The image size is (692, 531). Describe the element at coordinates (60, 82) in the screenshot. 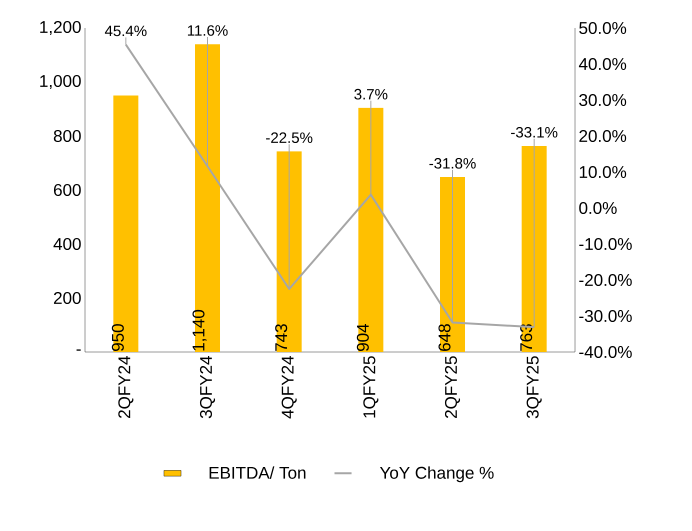

I see `y-tick-label: 1,000` at that location.